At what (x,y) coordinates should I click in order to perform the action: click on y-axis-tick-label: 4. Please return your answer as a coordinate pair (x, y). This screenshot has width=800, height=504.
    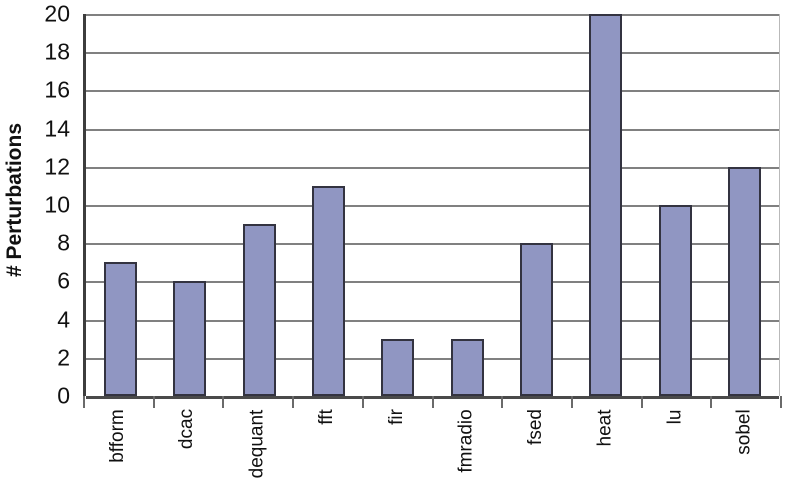
    Looking at the image, I should click on (63, 319).